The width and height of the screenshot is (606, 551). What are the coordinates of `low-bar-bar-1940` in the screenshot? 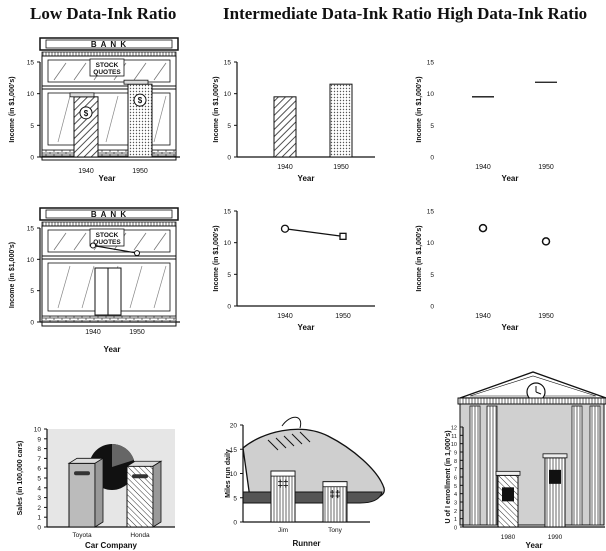 It's located at (86, 127).